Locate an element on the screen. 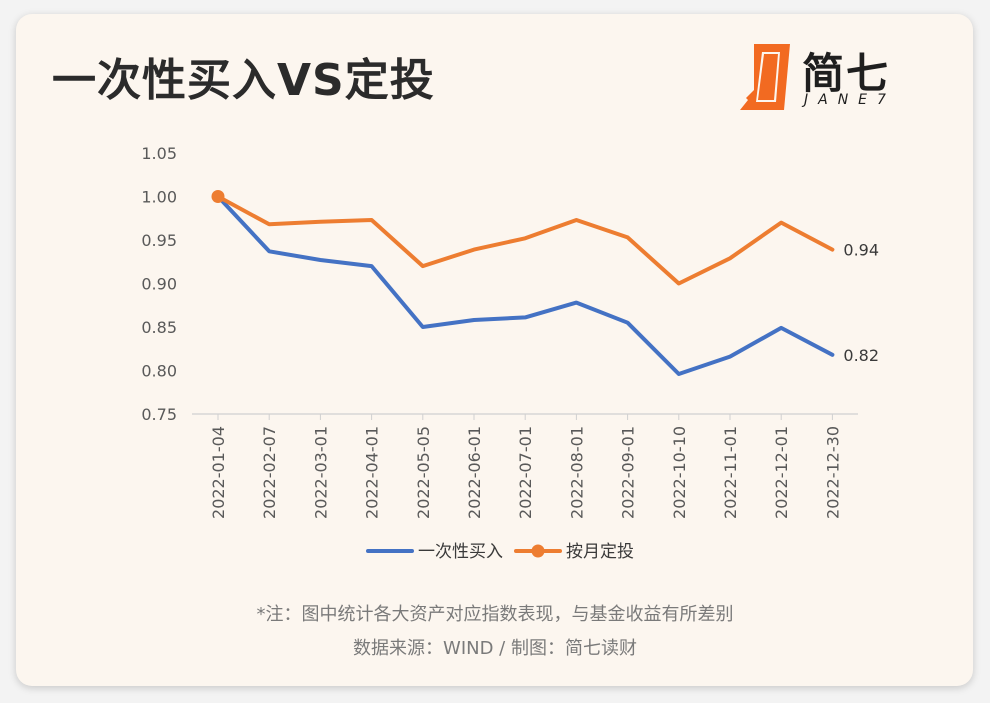 Image resolution: width=990 pixels, height=703 pixels. end-value-label: 0.82 is located at coordinates (861, 355).